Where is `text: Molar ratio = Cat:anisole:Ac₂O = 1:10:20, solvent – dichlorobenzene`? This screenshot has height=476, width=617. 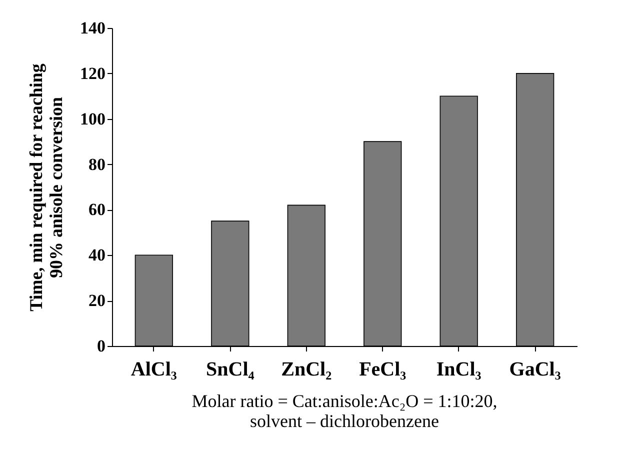
text: Molar ratio = Cat:anisole:Ac₂O = 1:10:20, solvent – dichlorobenzene is located at coordinates (345, 411).